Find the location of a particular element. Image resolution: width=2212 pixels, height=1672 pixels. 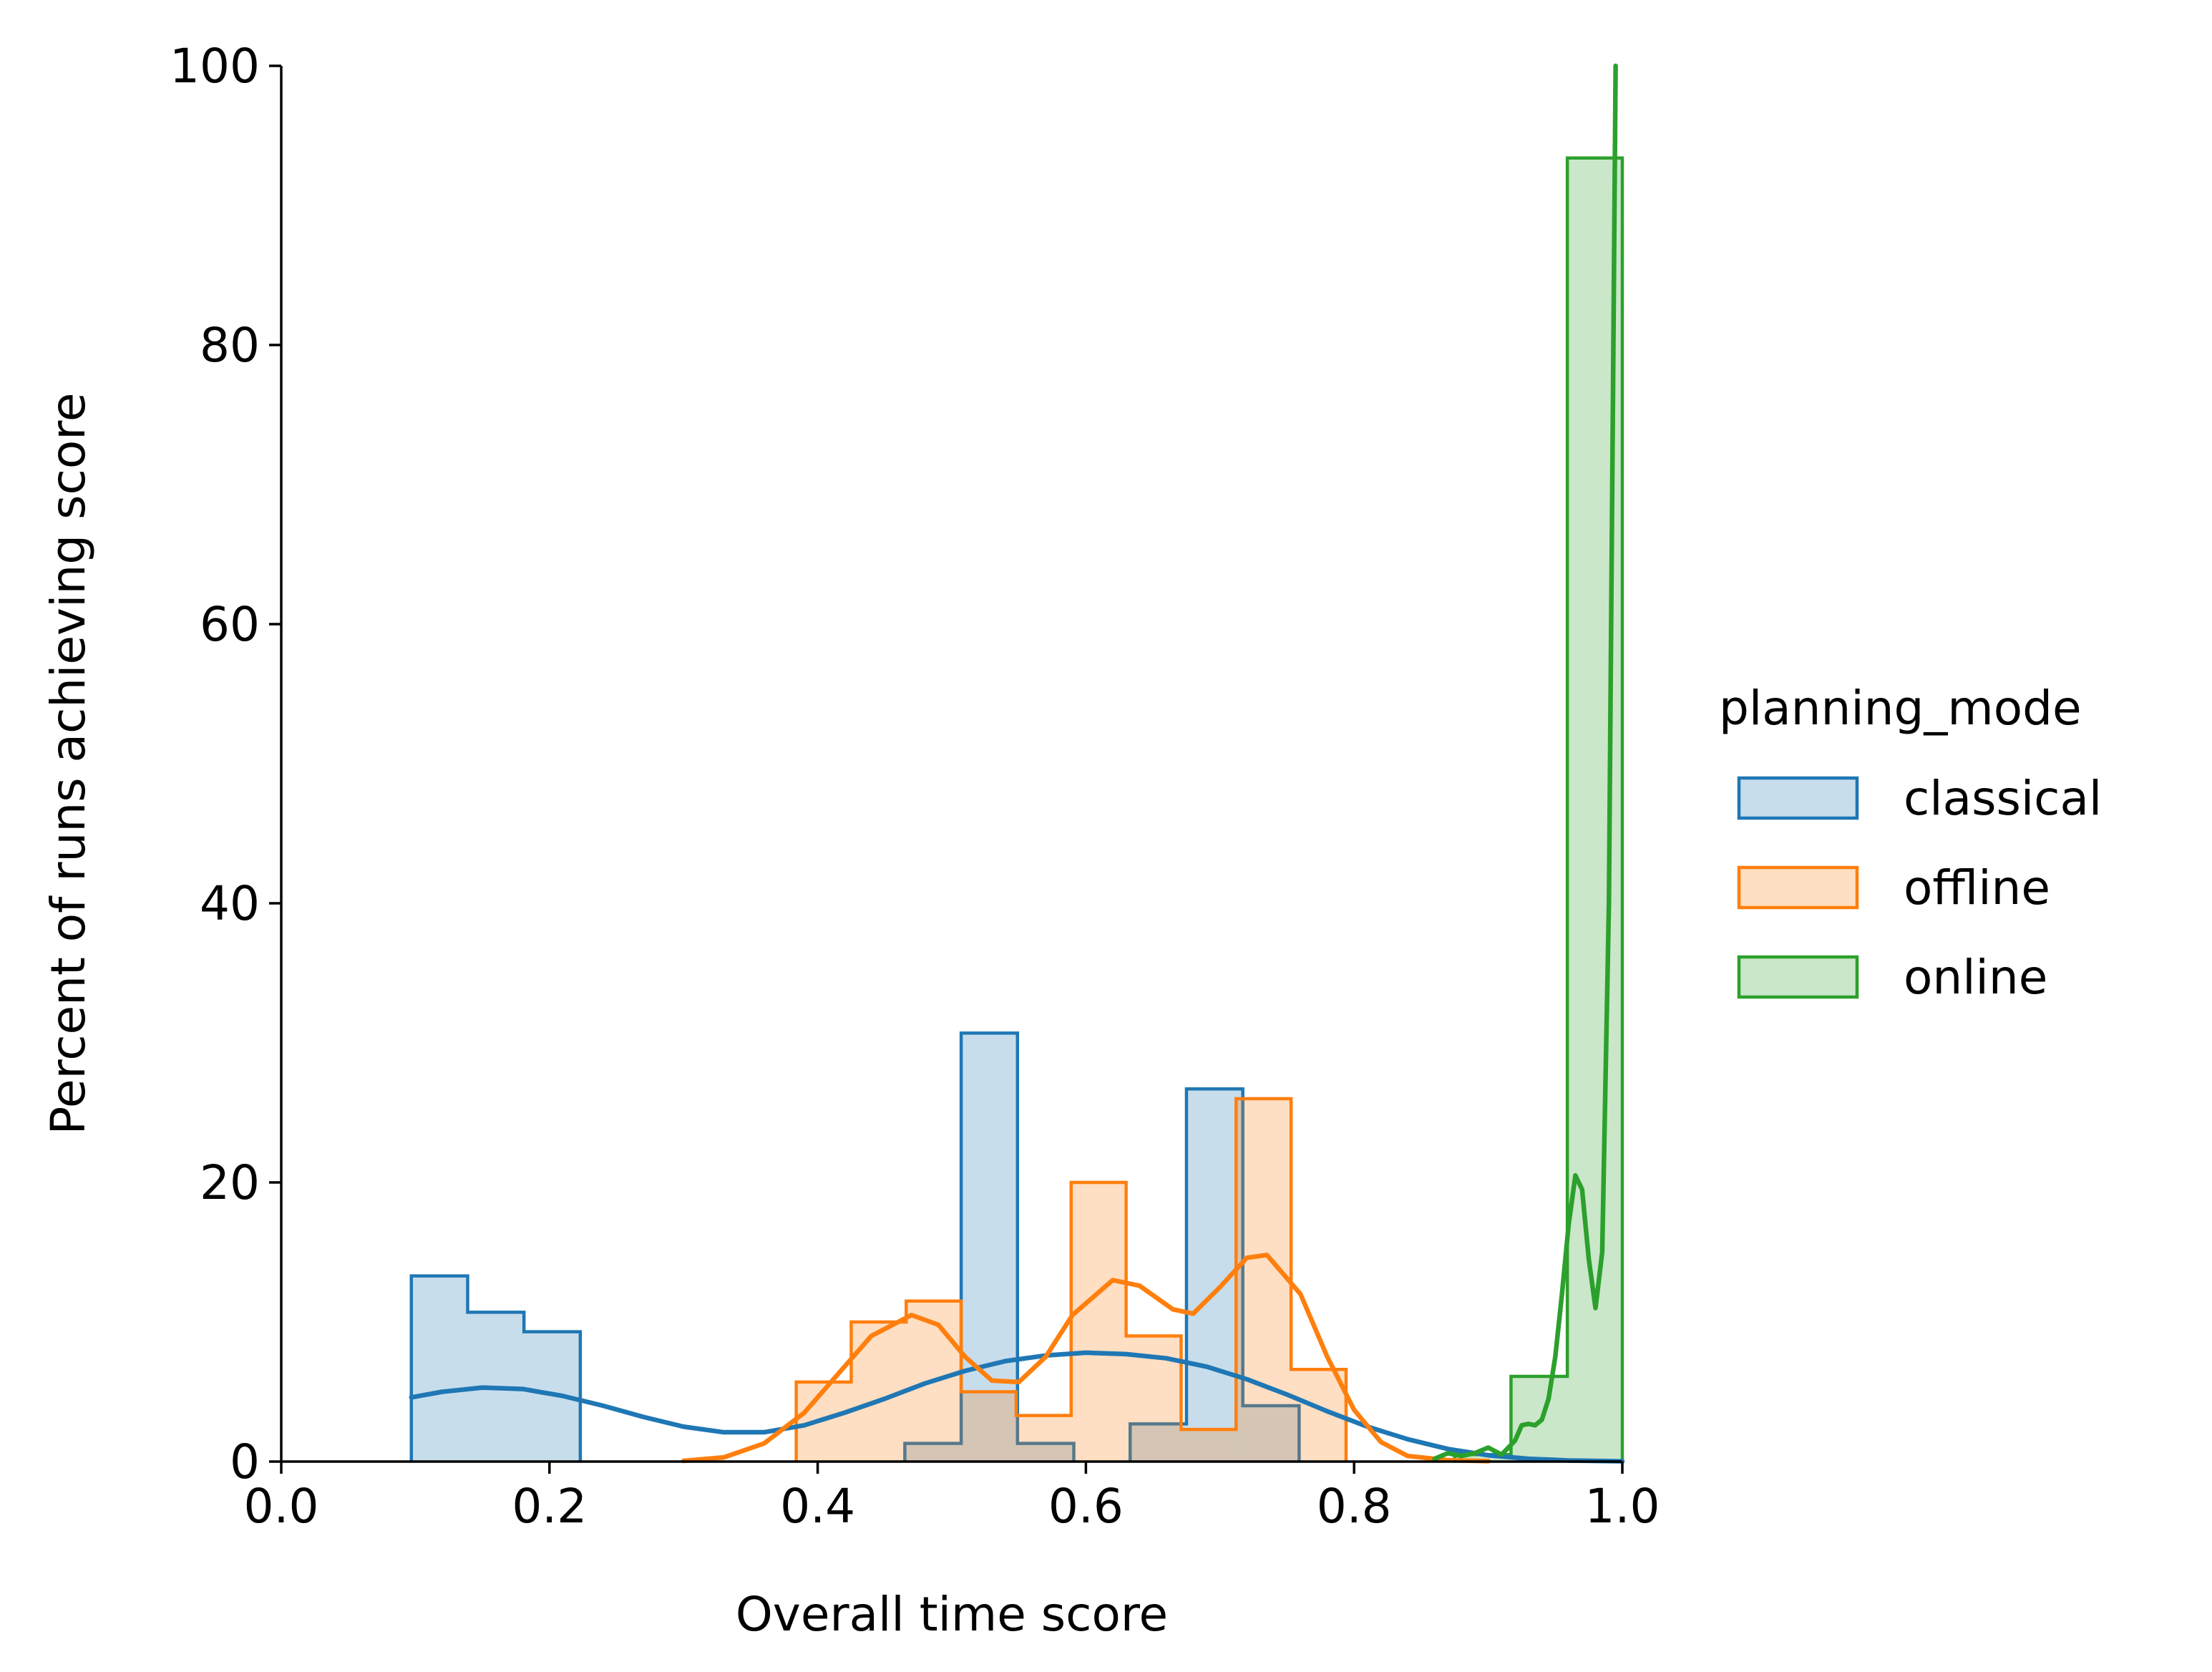

step-outline-classical is located at coordinates (855, 1246).